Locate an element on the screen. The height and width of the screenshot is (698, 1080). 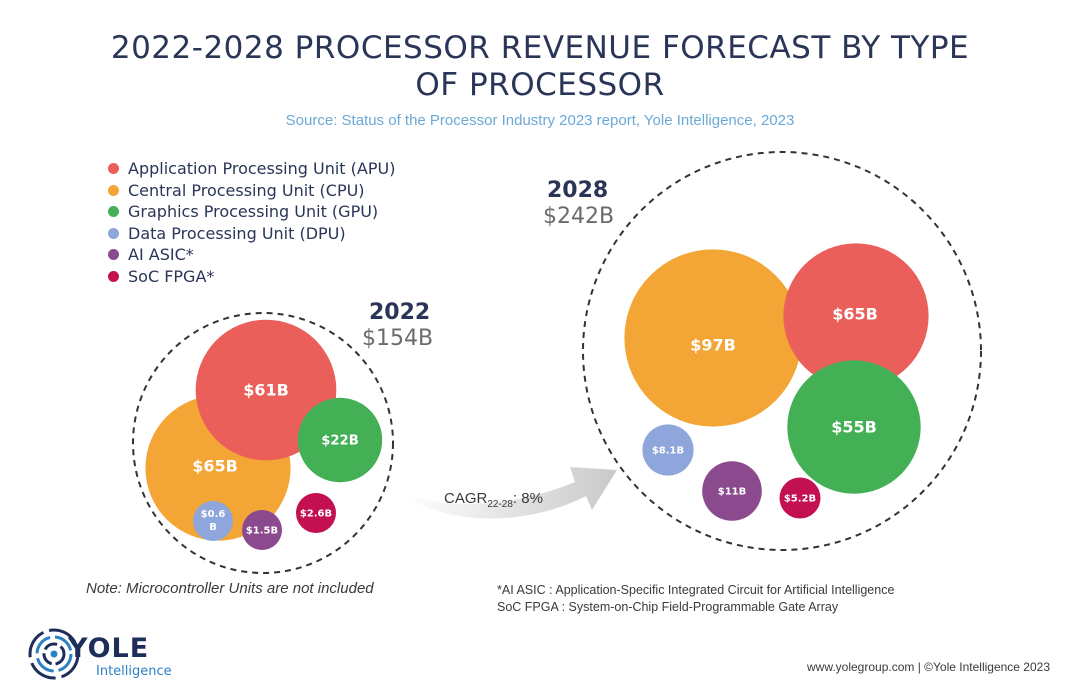
bubble-2022-gpu is located at coordinates (340, 440).